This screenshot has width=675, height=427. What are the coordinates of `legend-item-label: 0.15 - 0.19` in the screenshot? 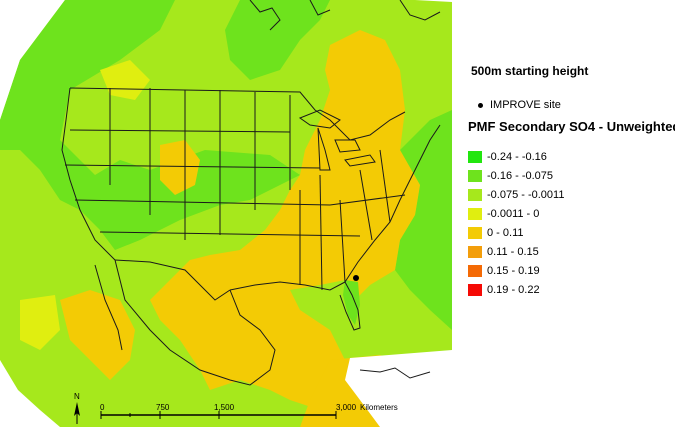 It's located at (513, 270).